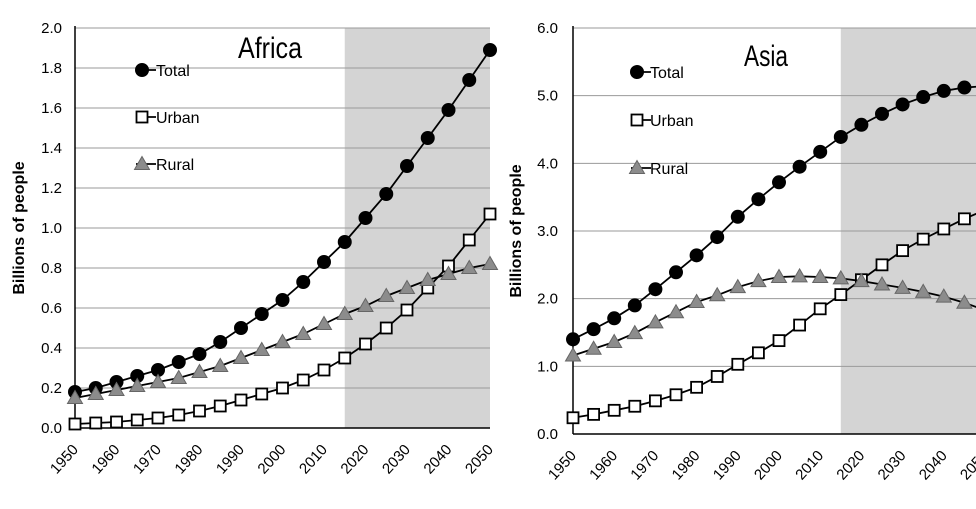  What do you see at coordinates (966, 465) in the screenshot?
I see `x-tick-label: 2050` at bounding box center [966, 465].